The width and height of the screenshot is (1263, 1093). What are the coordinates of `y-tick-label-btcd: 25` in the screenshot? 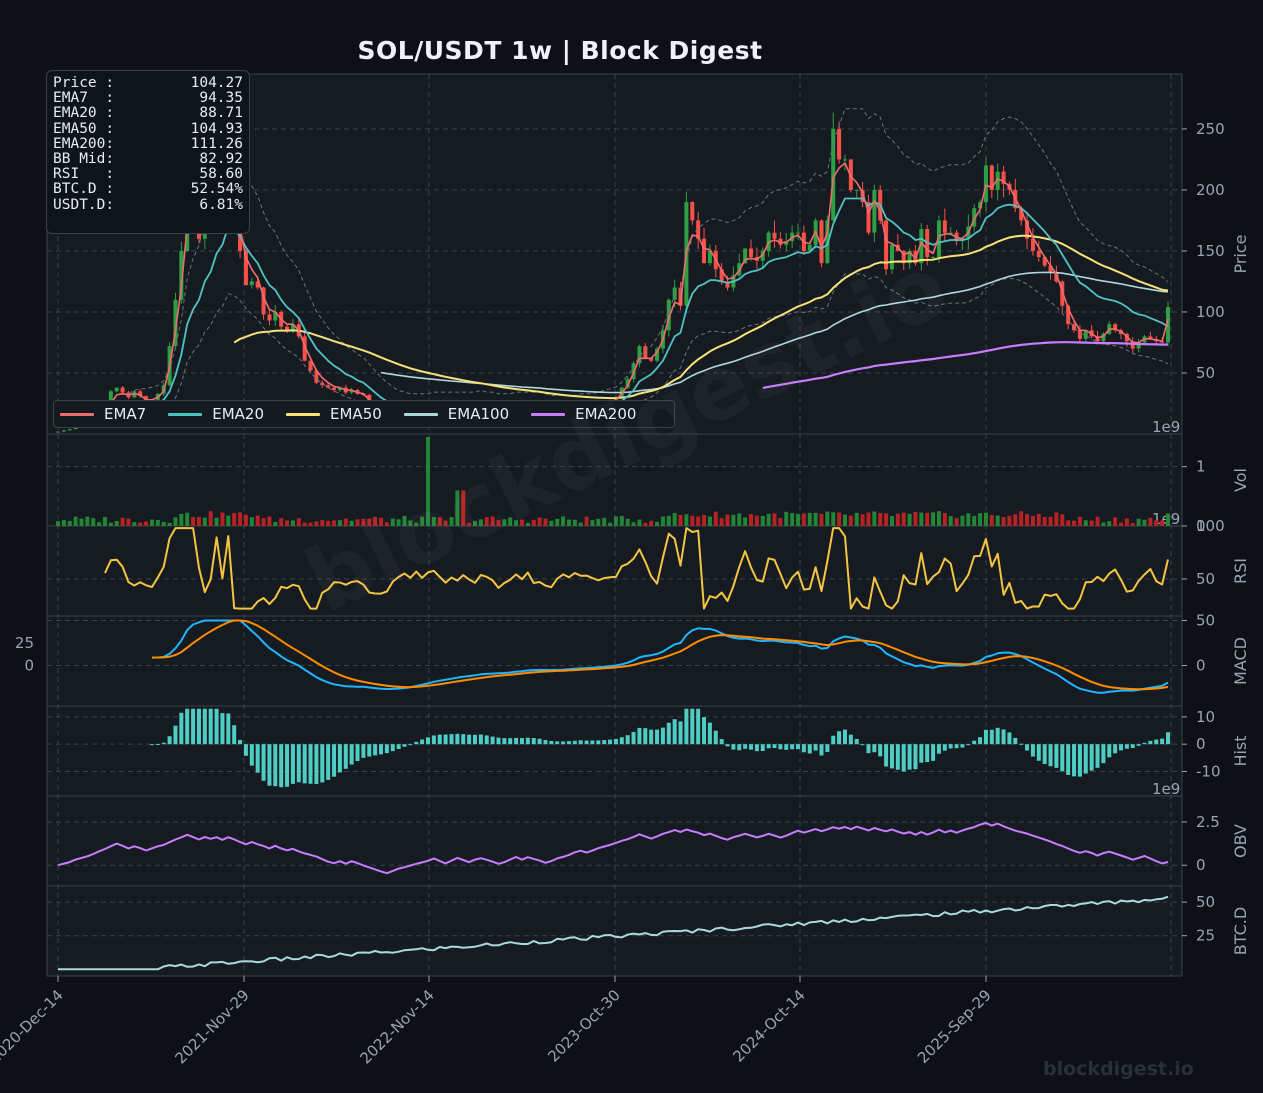 It's located at (1205, 936).